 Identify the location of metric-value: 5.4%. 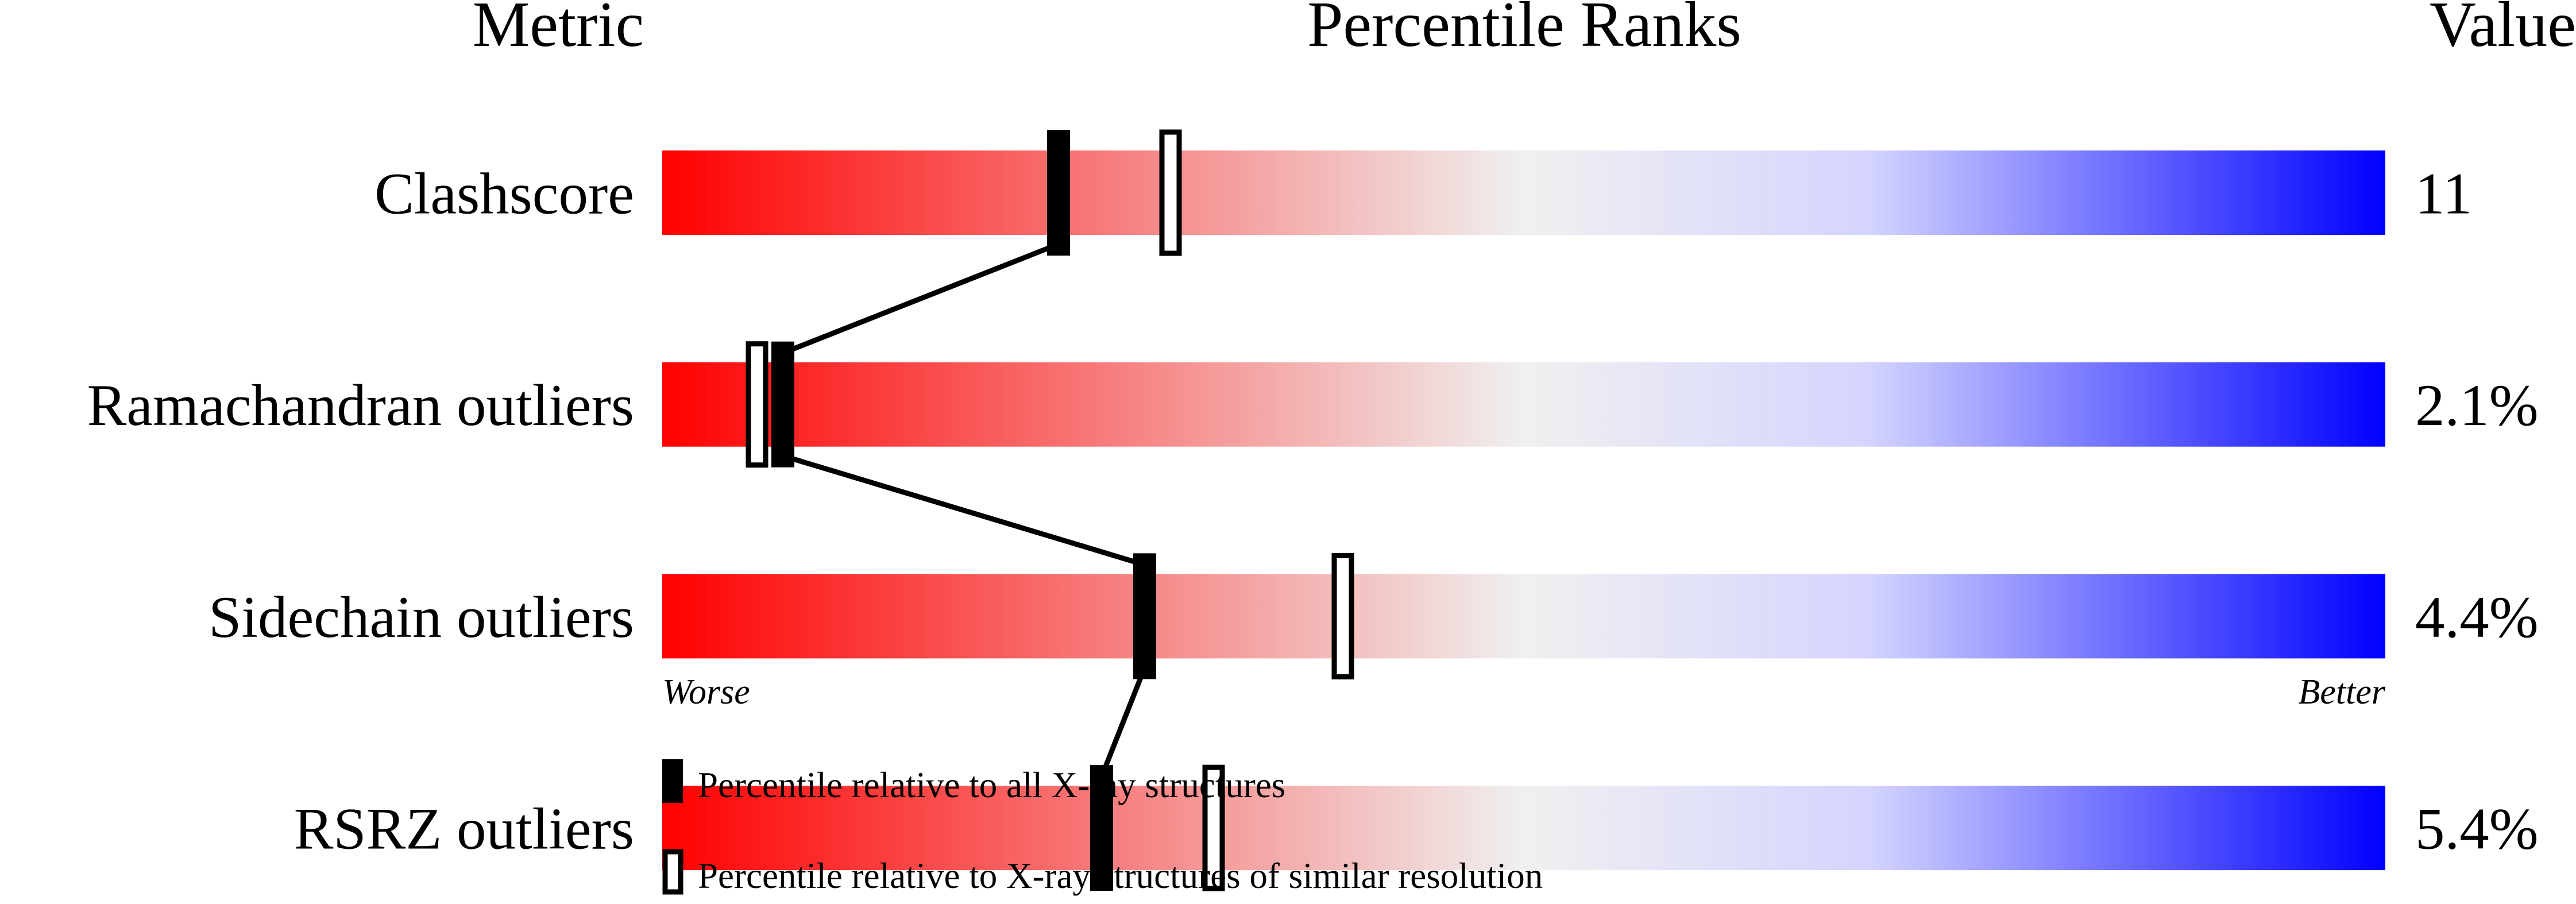
(2477, 830).